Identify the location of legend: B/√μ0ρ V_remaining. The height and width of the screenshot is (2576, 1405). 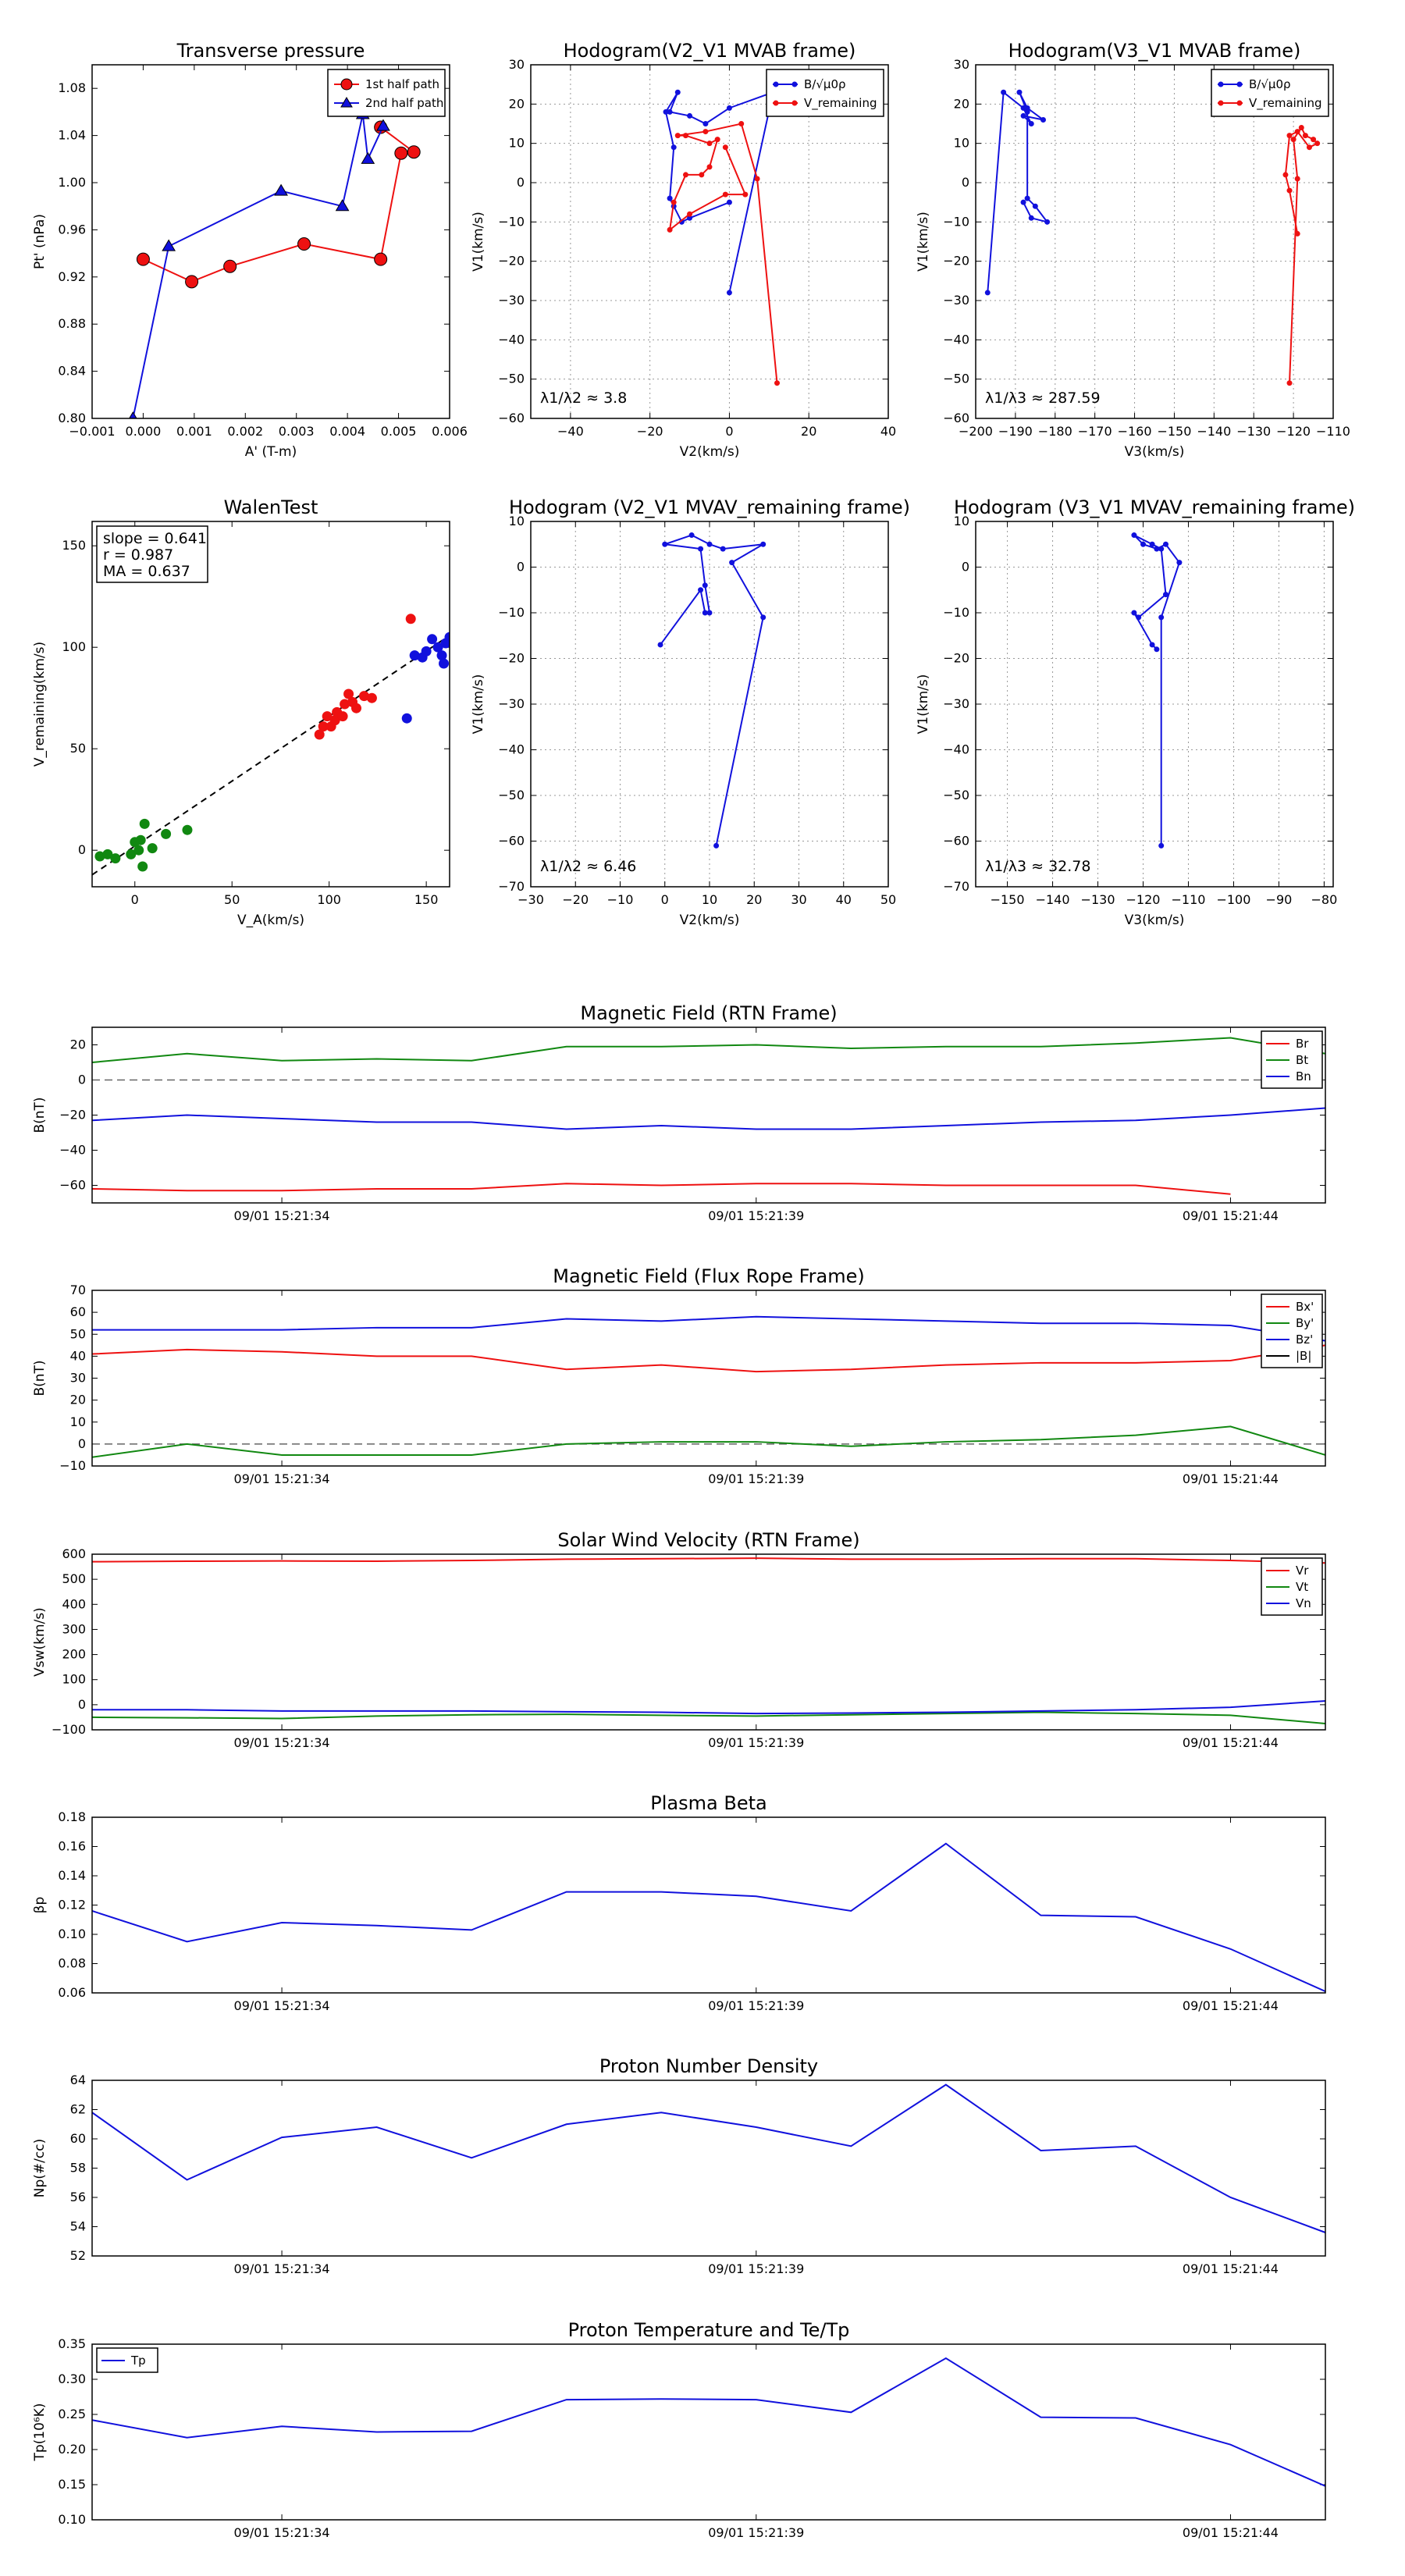
(825, 93).